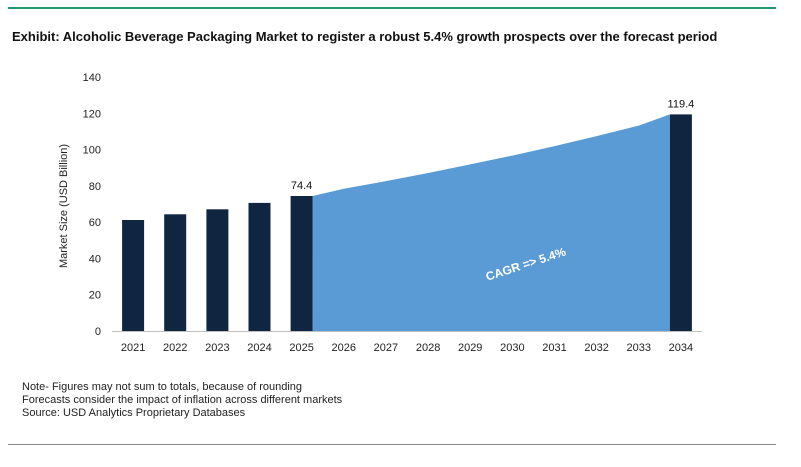 This screenshot has height=467, width=801. I want to click on x-tick-label: 2027, so click(386, 348).